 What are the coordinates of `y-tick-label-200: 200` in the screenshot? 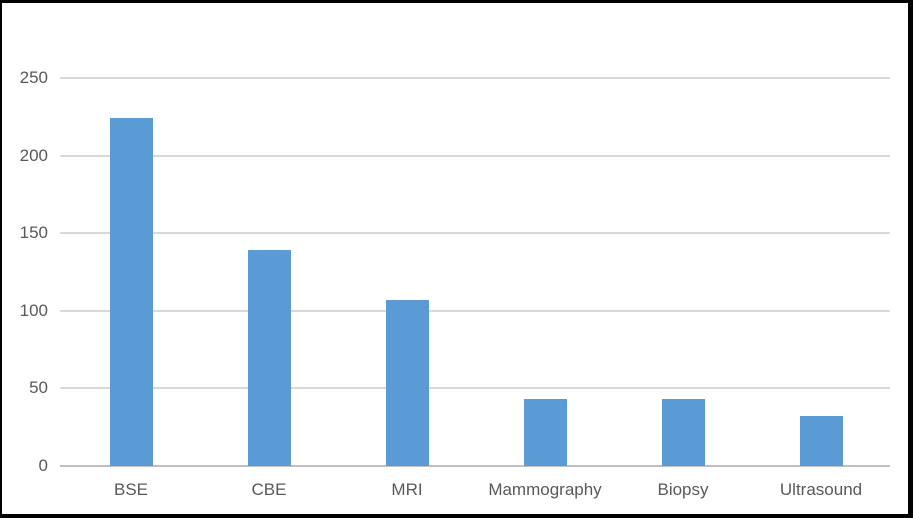 It's located at (33, 155).